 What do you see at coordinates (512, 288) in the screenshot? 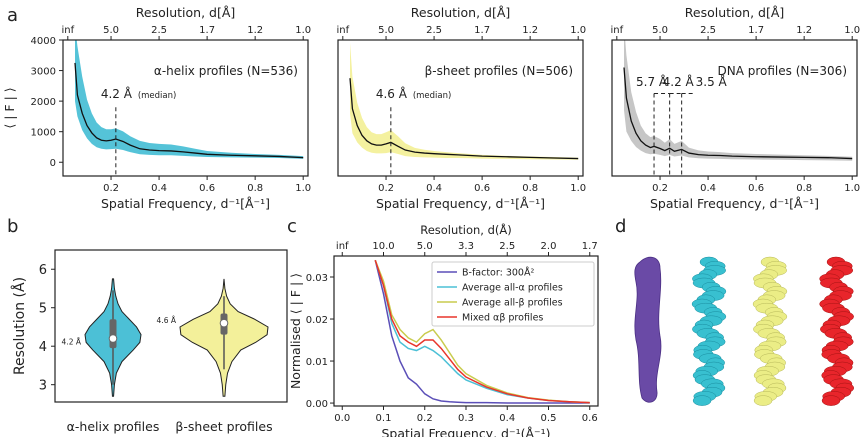
I see `legend-label: Average all-α profiles` at bounding box center [512, 288].